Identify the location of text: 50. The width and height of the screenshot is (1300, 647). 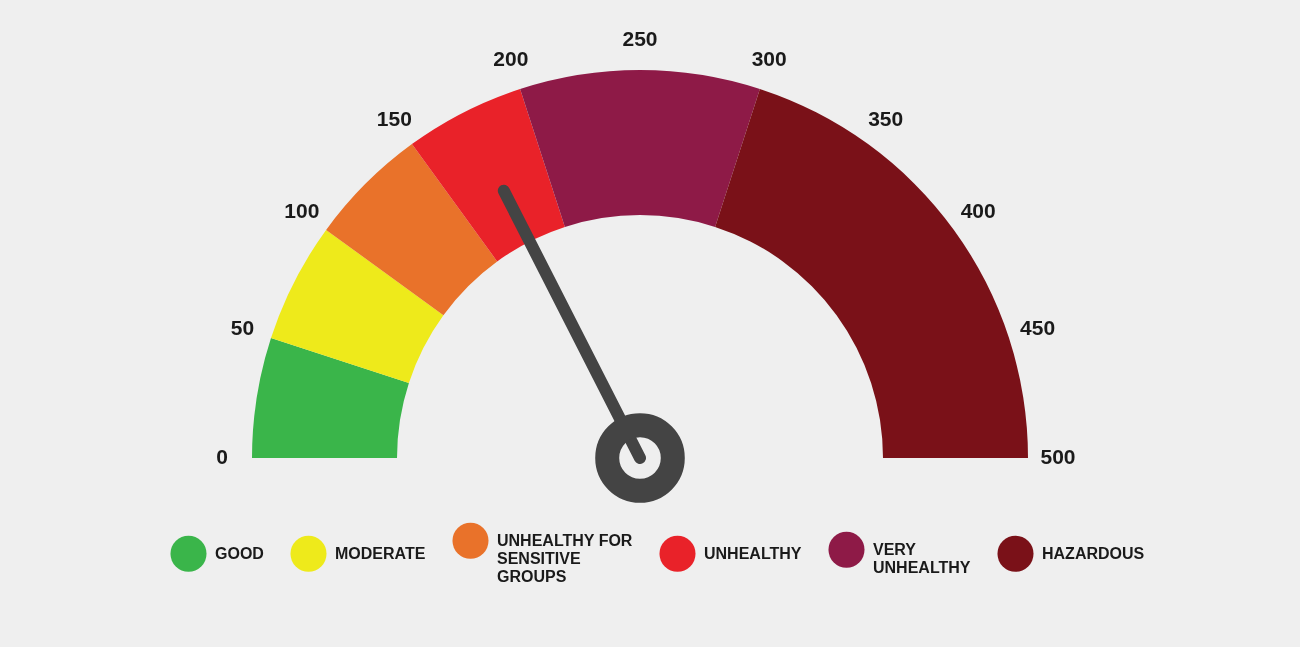
(242, 327).